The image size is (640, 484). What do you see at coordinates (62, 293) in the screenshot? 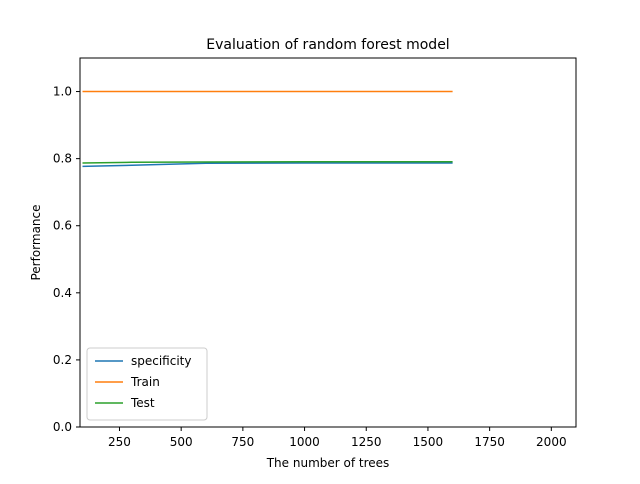
I see `y-tick-label: 0.4` at bounding box center [62, 293].